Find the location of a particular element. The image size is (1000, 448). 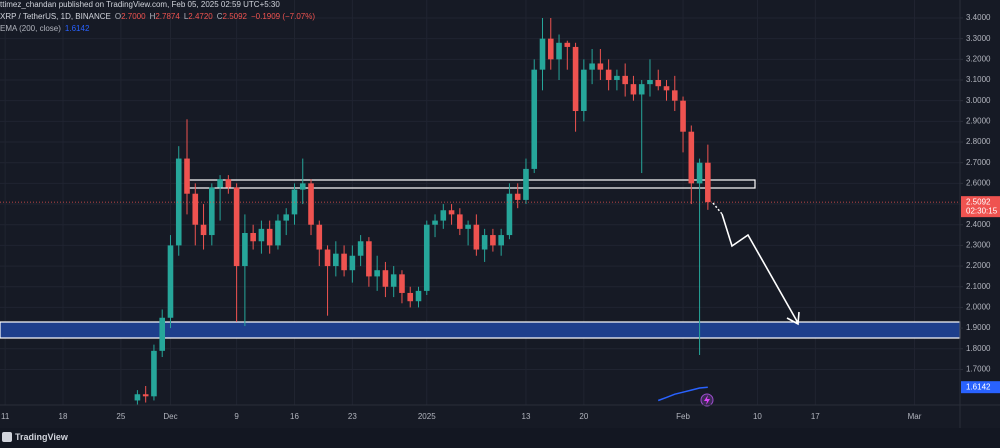

indicator-legend: EMA (200, close) 1.6142 is located at coordinates (45, 28).